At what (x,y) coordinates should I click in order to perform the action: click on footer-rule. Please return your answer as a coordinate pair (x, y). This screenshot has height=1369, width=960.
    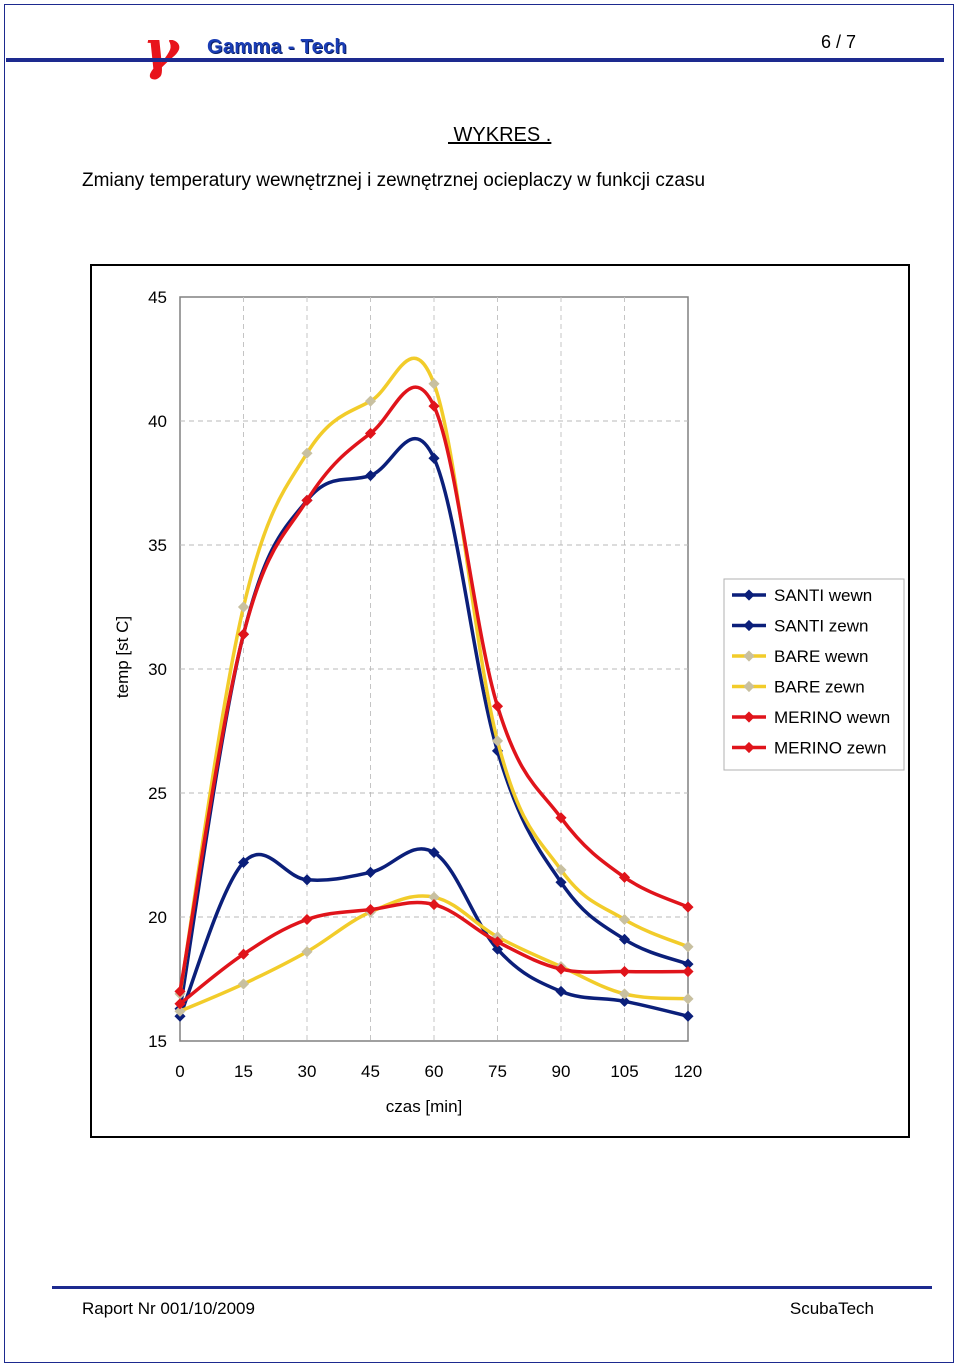
    Looking at the image, I should click on (492, 1287).